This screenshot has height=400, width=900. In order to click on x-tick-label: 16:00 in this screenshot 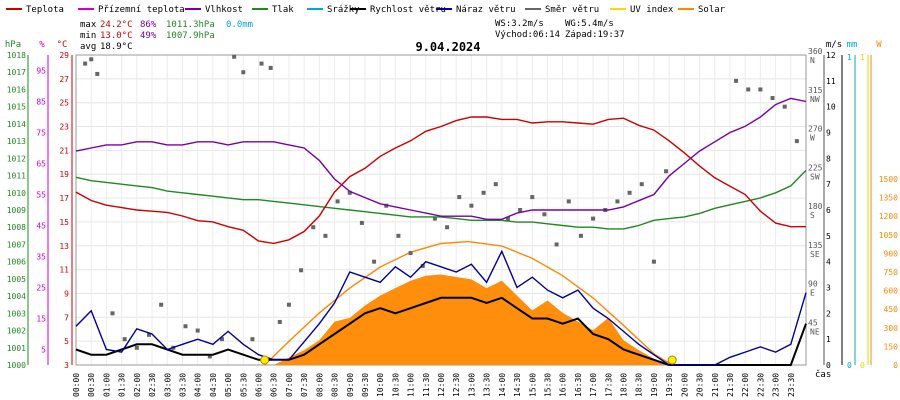, I will do `click(563, 385)`.